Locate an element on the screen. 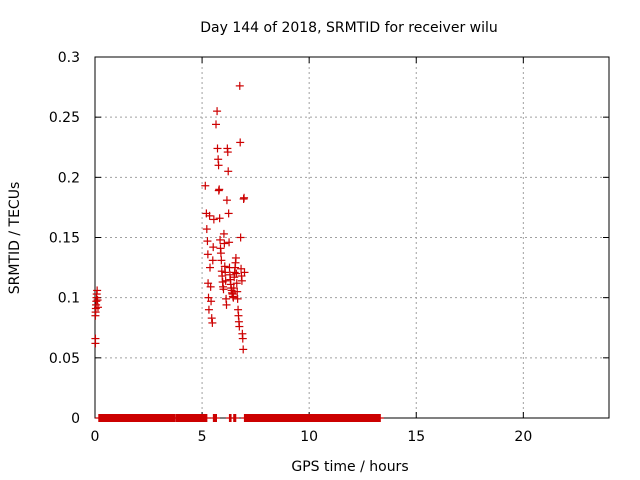 This screenshot has height=480, width=640. y-tick-label: 0.1 is located at coordinates (69, 299).